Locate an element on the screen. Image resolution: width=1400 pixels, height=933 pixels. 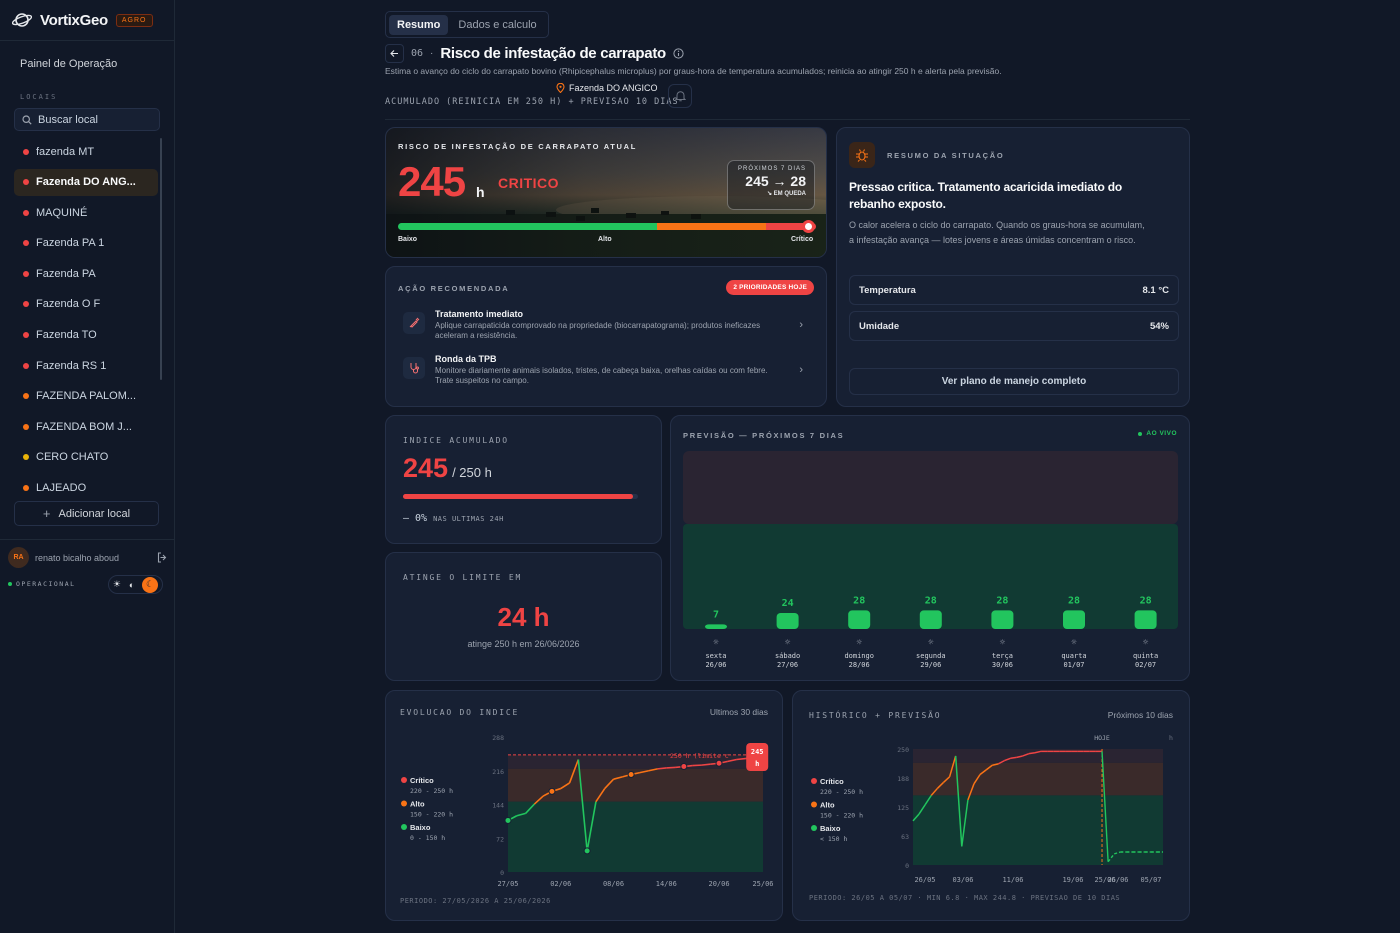
action-title: Tratamento imediato is located at coordinates (479, 314).